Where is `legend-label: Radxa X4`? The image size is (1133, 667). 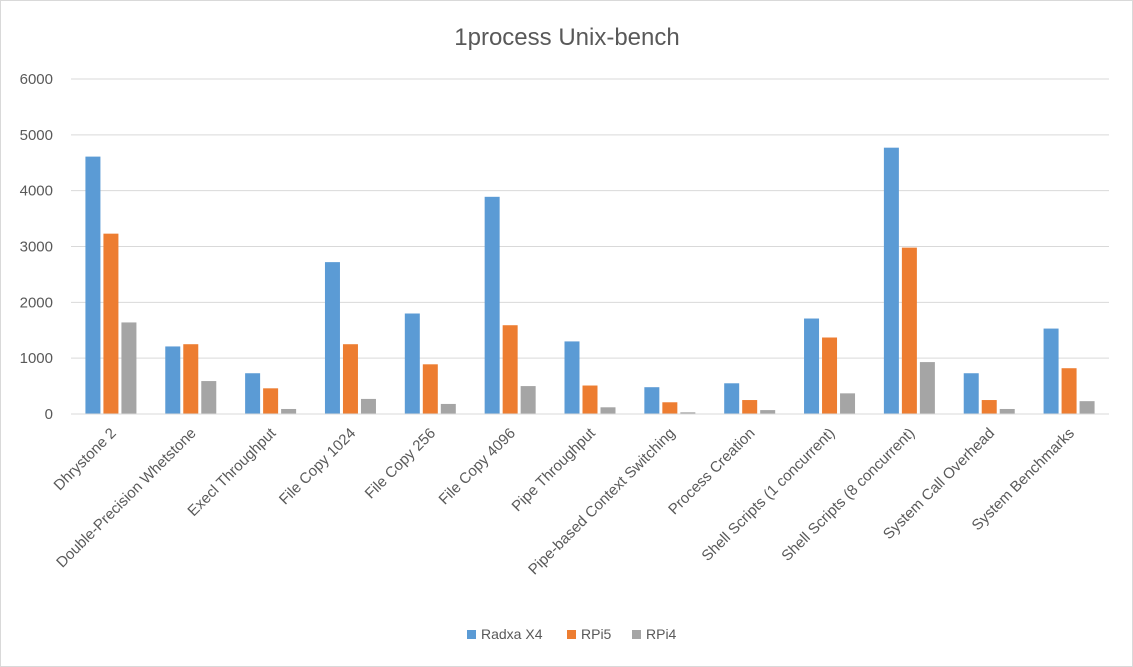
legend-label: Radxa X4 is located at coordinates (512, 634).